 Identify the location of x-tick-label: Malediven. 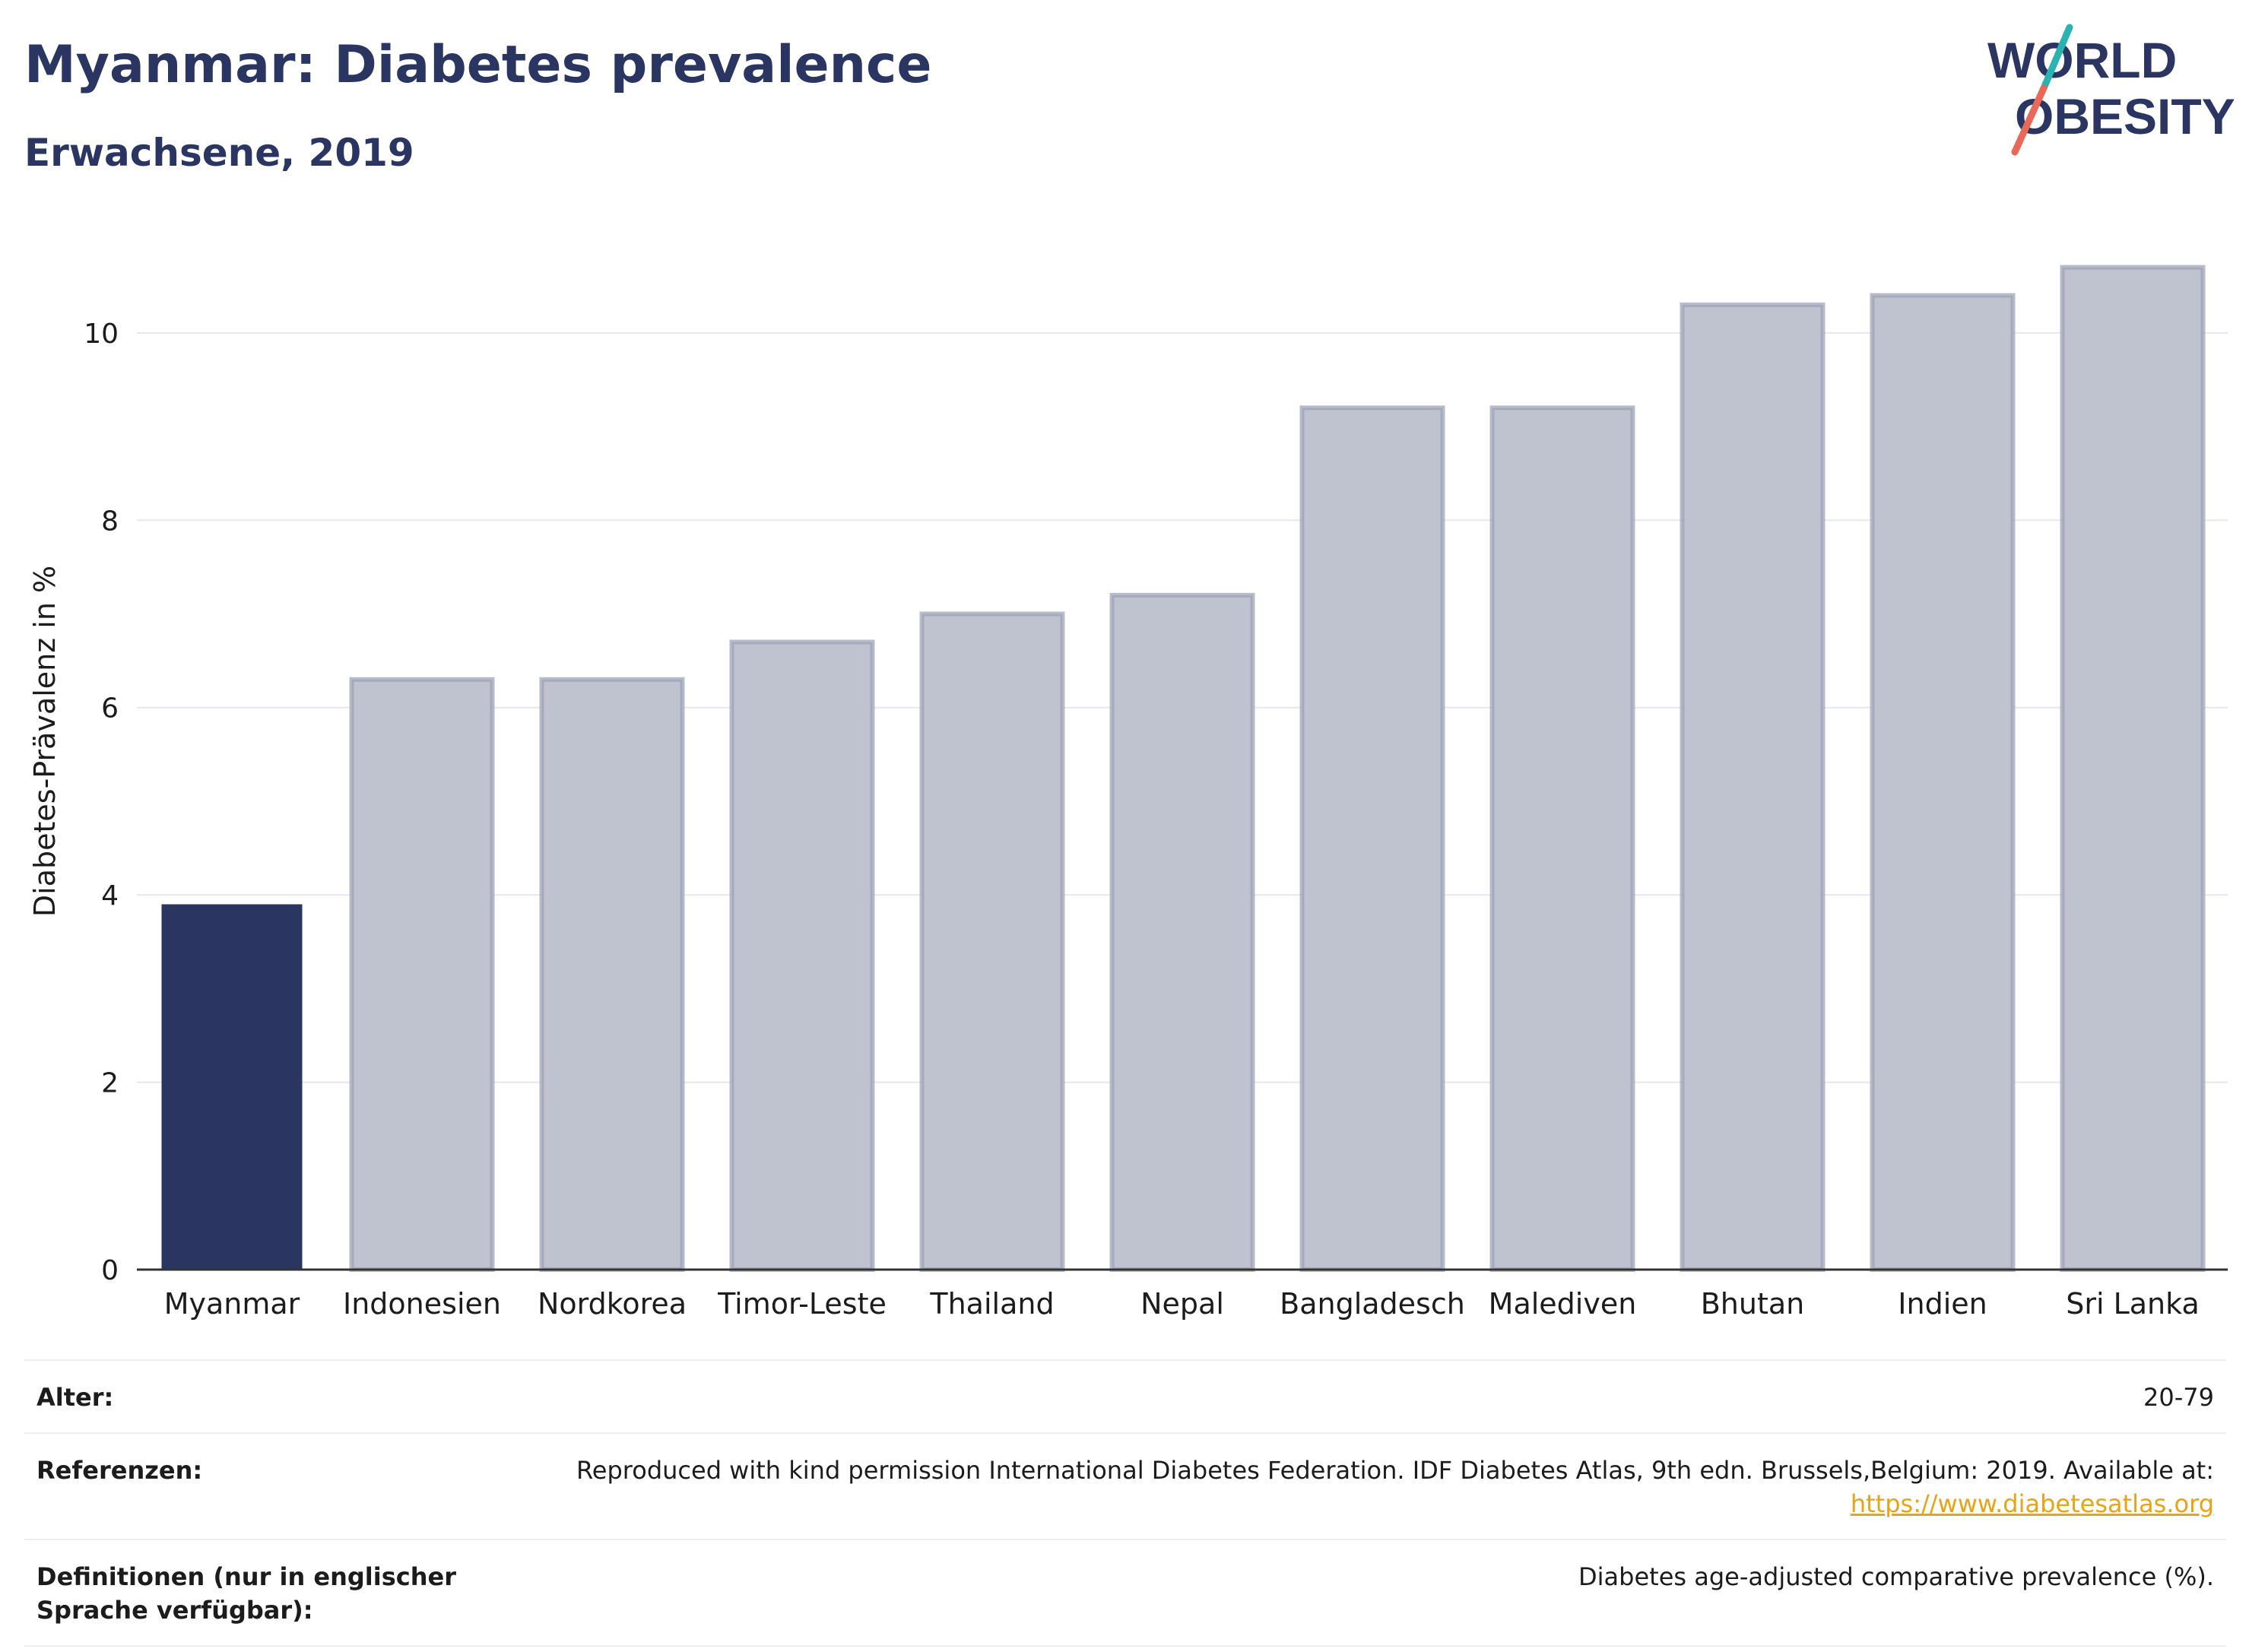
(1563, 1304).